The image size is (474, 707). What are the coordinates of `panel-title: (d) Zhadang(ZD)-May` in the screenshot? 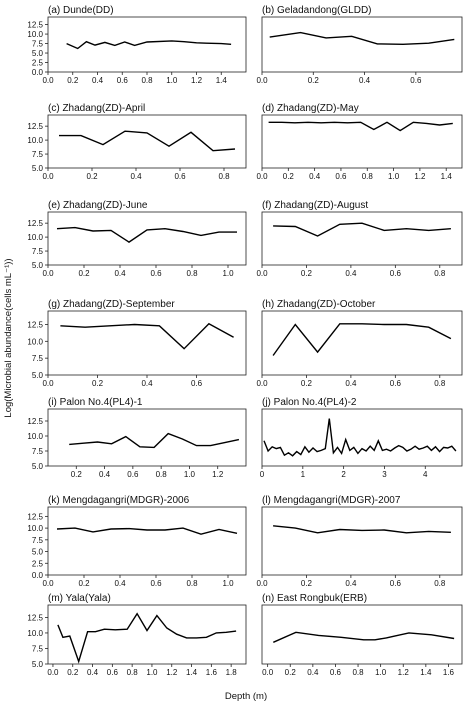 It's located at (310, 108).